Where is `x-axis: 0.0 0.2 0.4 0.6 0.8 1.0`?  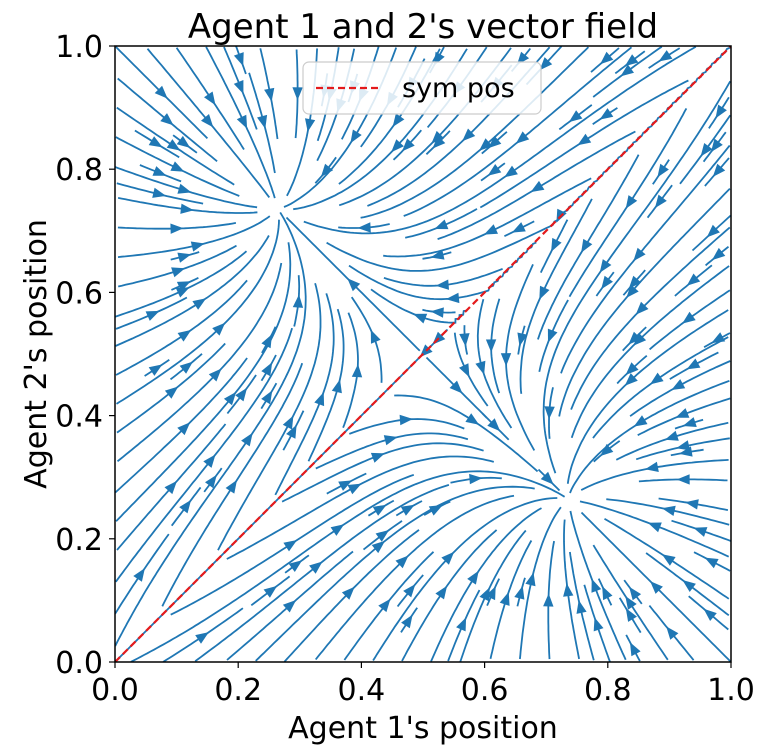 x-axis: 0.0 0.2 0.4 0.6 0.8 1.0 is located at coordinates (423, 685).